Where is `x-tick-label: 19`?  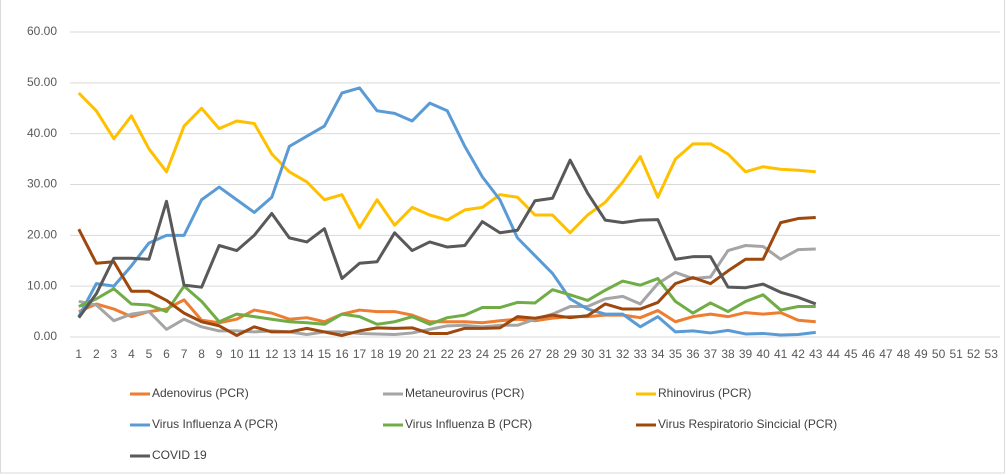 x-tick-label: 19 is located at coordinates (395, 354).